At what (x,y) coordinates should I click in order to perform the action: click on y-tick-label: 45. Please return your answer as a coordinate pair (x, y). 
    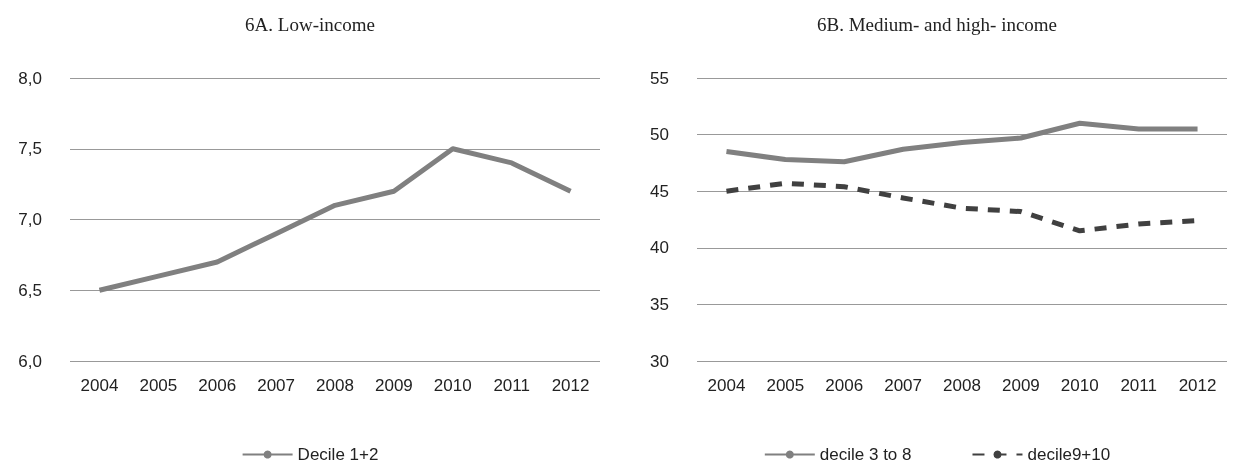
    Looking at the image, I should click on (659, 191).